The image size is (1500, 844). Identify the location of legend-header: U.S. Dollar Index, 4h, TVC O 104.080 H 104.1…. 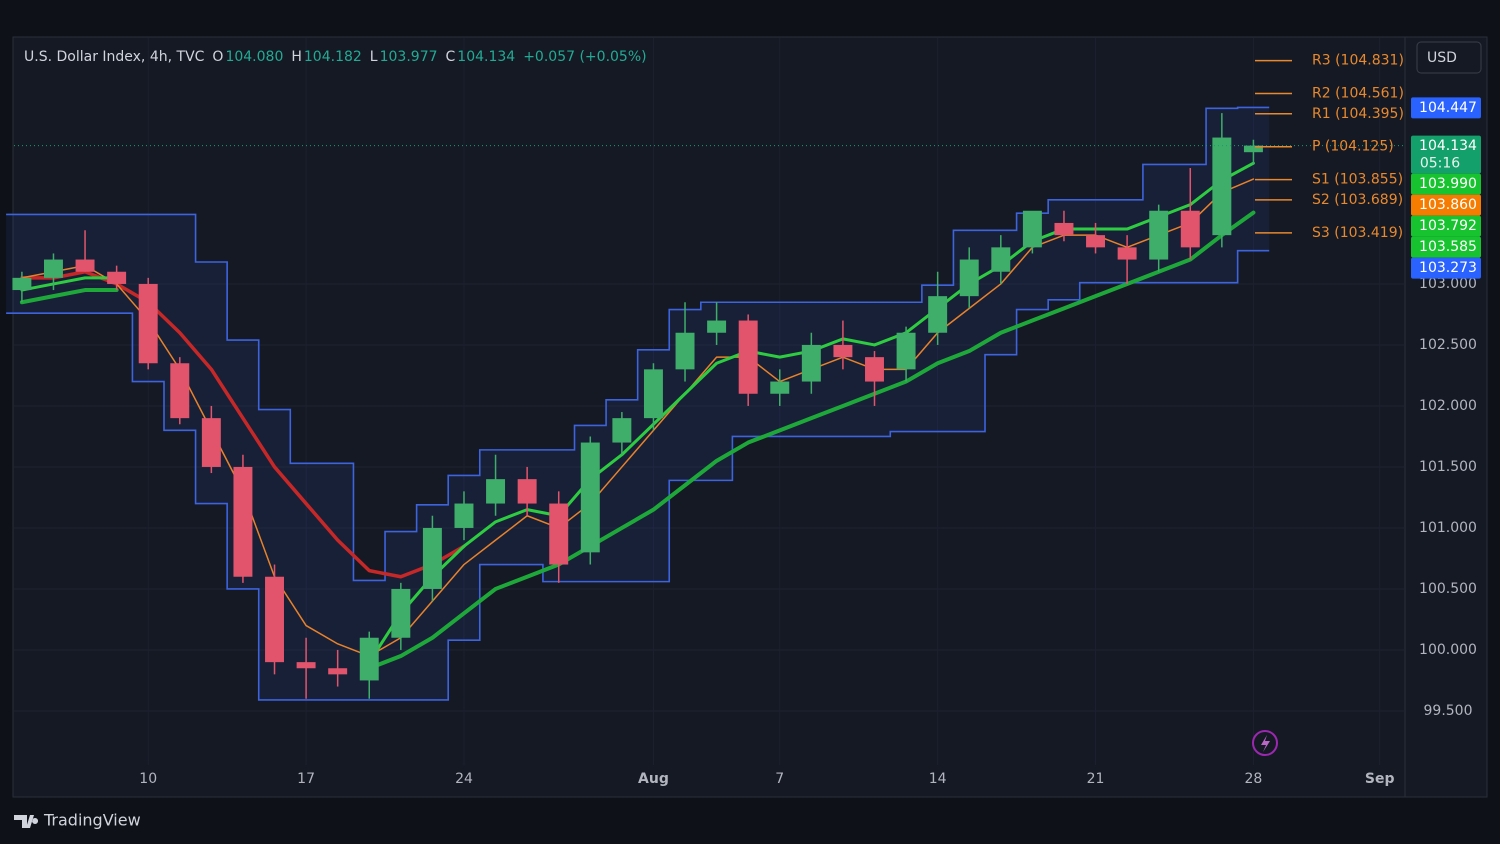
(335, 57).